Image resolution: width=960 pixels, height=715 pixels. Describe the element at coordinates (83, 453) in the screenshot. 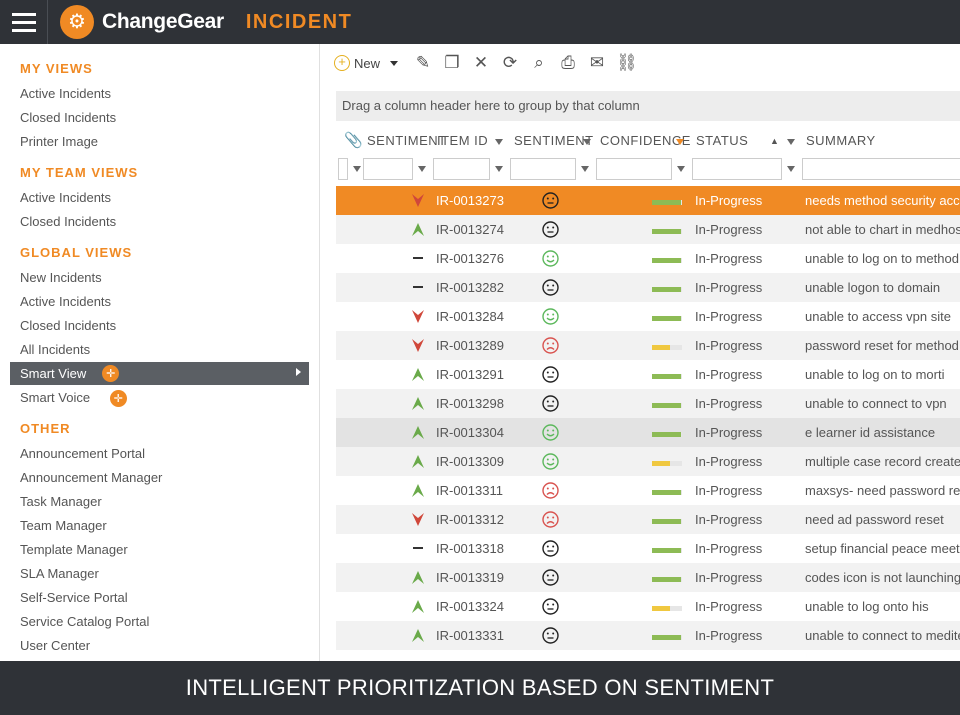

I see `sidebar-item-announcement-portal: Announcement Portal` at that location.